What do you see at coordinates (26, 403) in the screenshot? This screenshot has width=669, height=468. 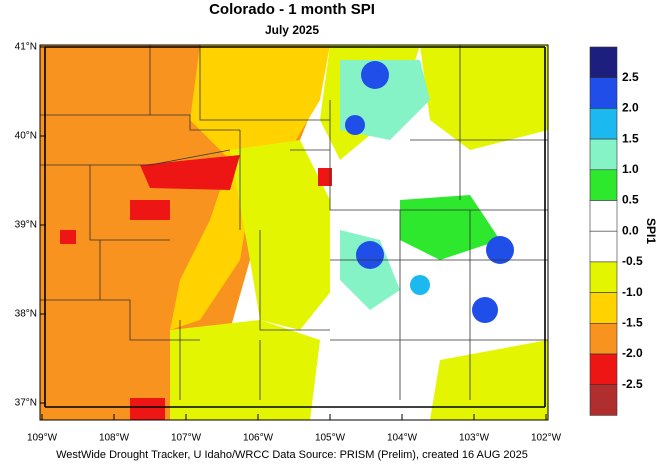 I see `lat-label: 37°N` at bounding box center [26, 403].